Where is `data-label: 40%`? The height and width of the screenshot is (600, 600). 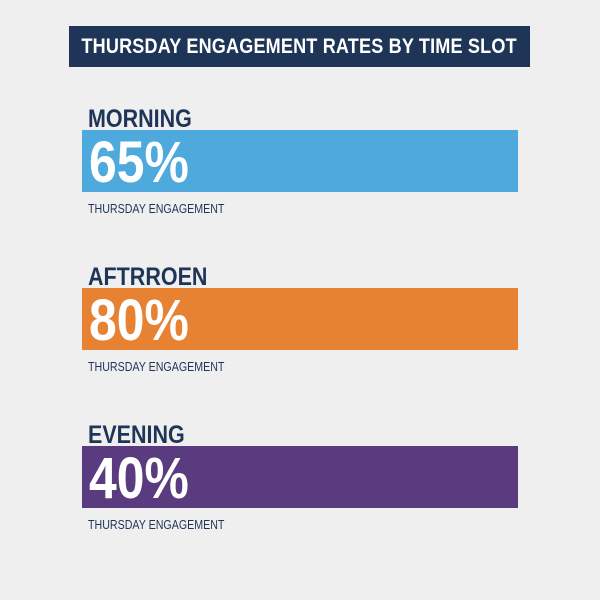
data-label: 40% is located at coordinates (139, 478).